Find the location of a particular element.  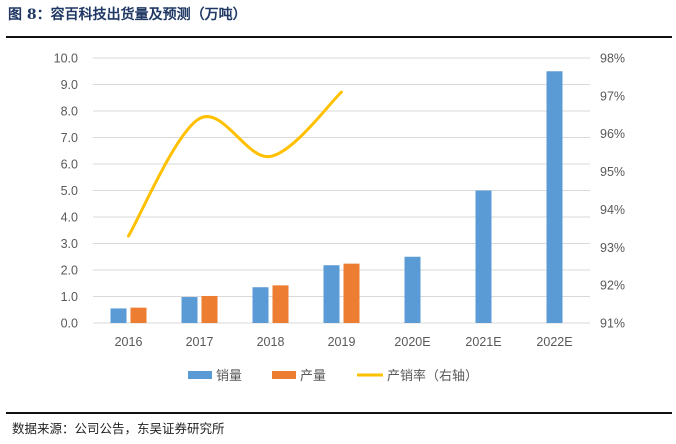

right-tick-label: 95% is located at coordinates (612, 172).